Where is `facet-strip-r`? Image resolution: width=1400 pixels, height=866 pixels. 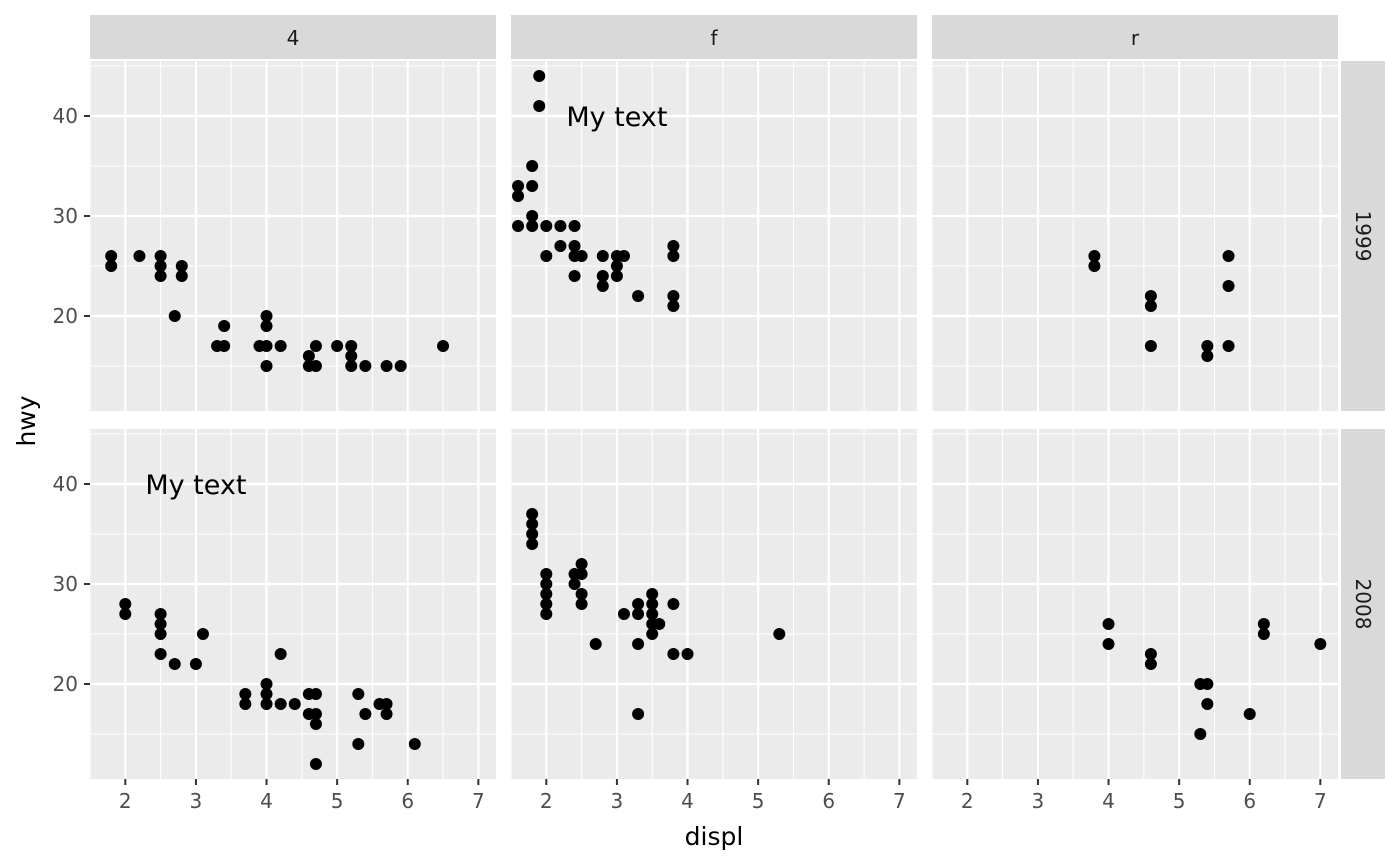
facet-strip-r is located at coordinates (1135, 37).